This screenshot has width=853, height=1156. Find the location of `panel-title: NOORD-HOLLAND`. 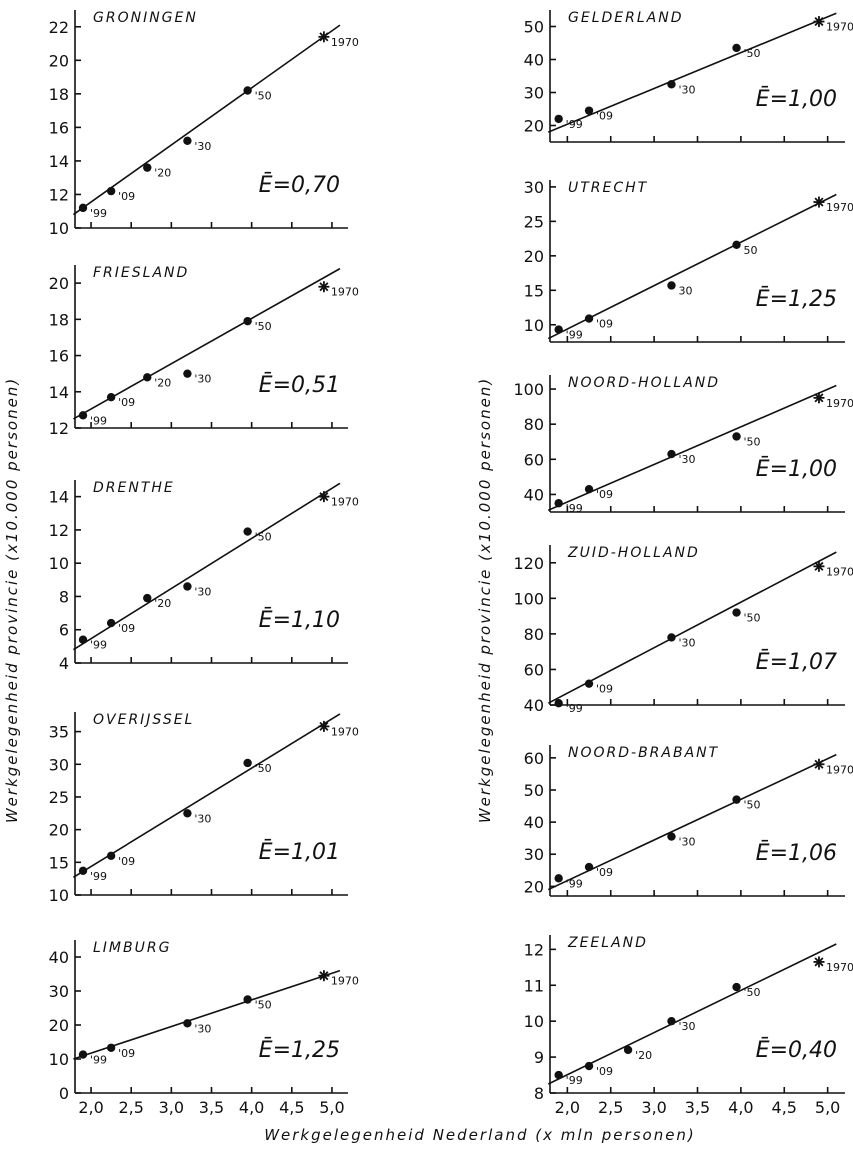

panel-title: NOORD-HOLLAND is located at coordinates (644, 383).